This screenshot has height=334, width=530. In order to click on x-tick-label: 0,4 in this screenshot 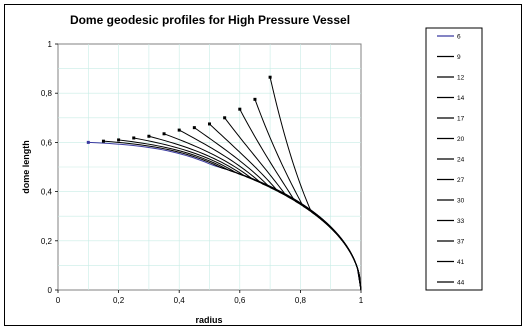, I will do `click(180, 300)`.